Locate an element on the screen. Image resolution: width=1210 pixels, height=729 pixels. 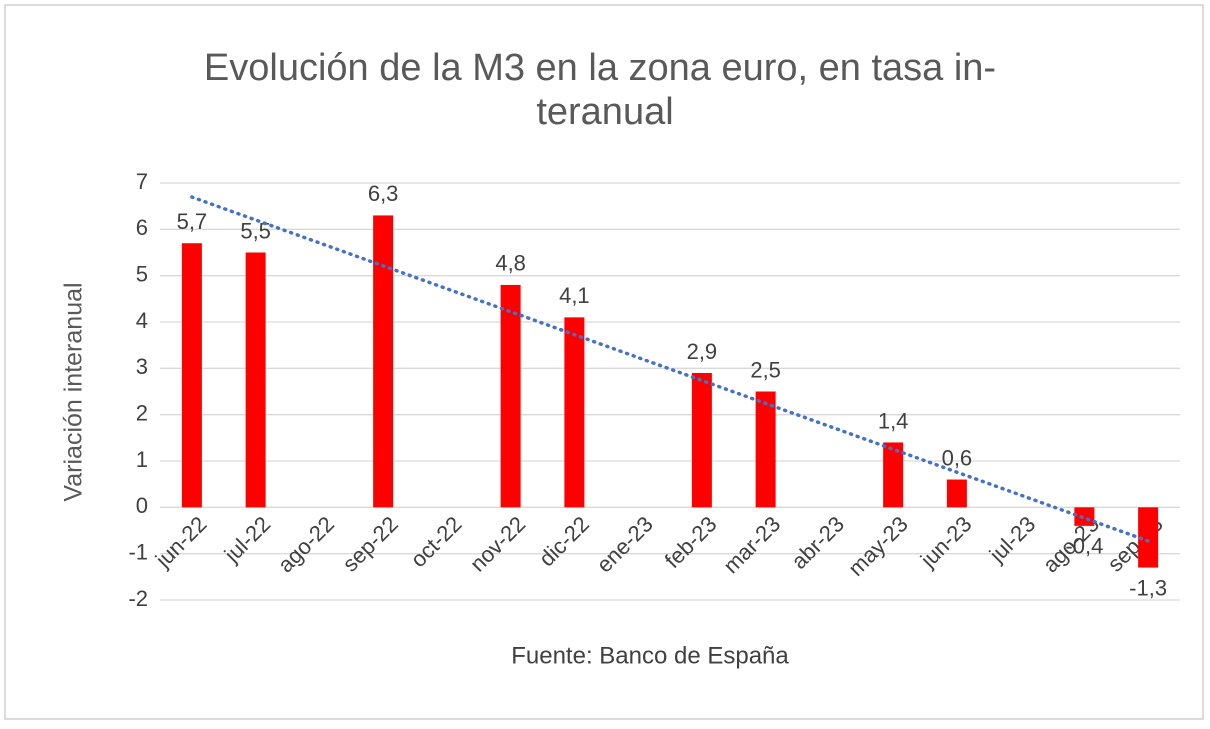
y-tick-label: 5 is located at coordinates (142, 273).